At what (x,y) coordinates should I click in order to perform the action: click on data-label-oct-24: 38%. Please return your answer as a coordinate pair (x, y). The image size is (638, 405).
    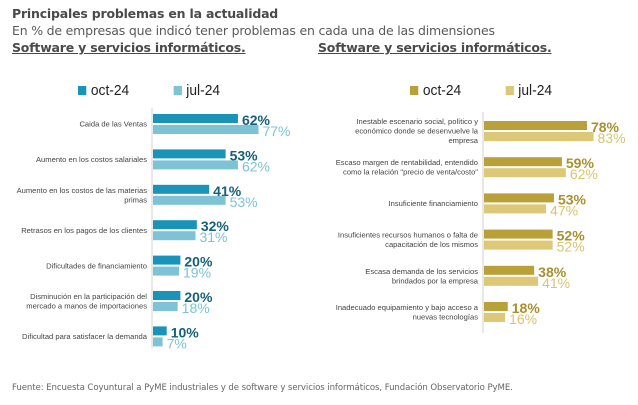
    Looking at the image, I should click on (552, 272).